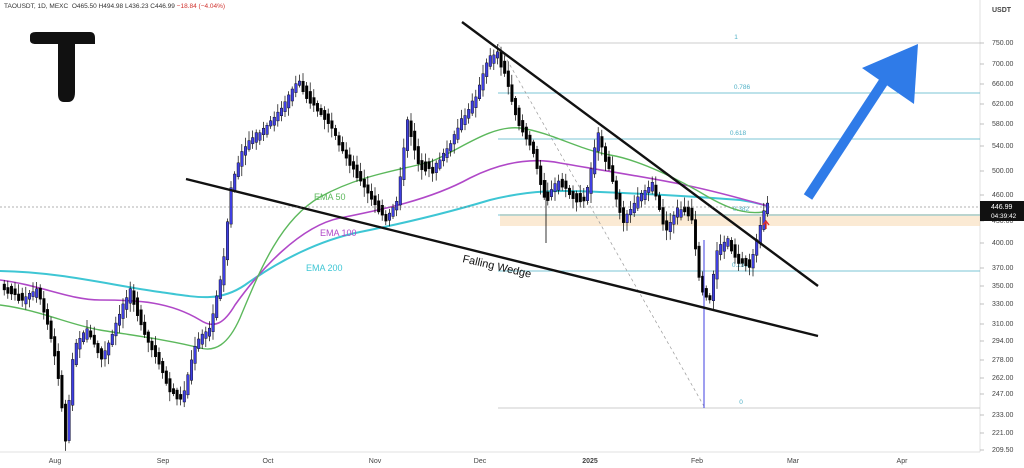 Image resolution: width=1024 pixels, height=468 pixels. What do you see at coordinates (59, 6) in the screenshot?
I see `exchange-label: MEXC` at bounding box center [59, 6].